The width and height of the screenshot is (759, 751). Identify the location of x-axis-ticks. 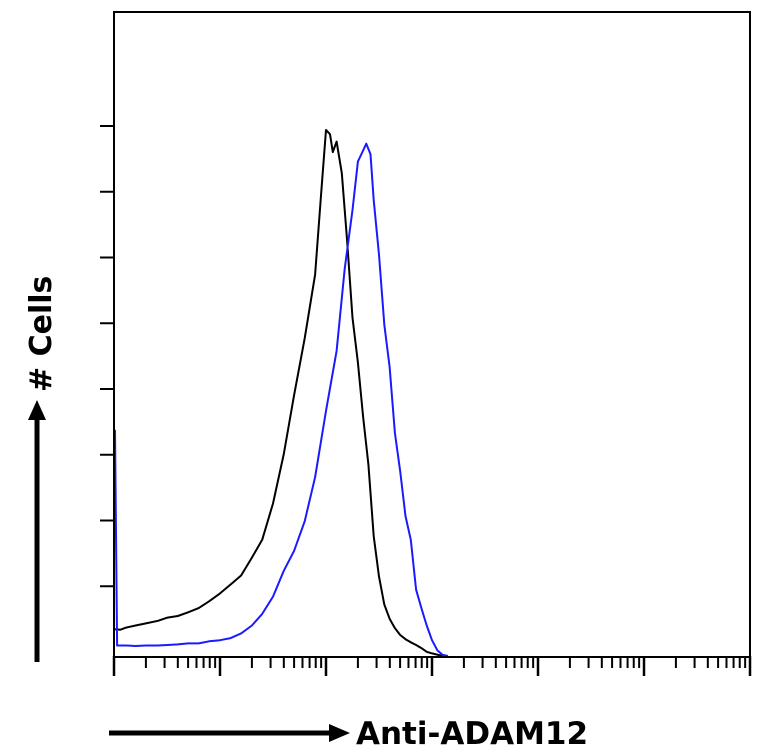
(432, 666).